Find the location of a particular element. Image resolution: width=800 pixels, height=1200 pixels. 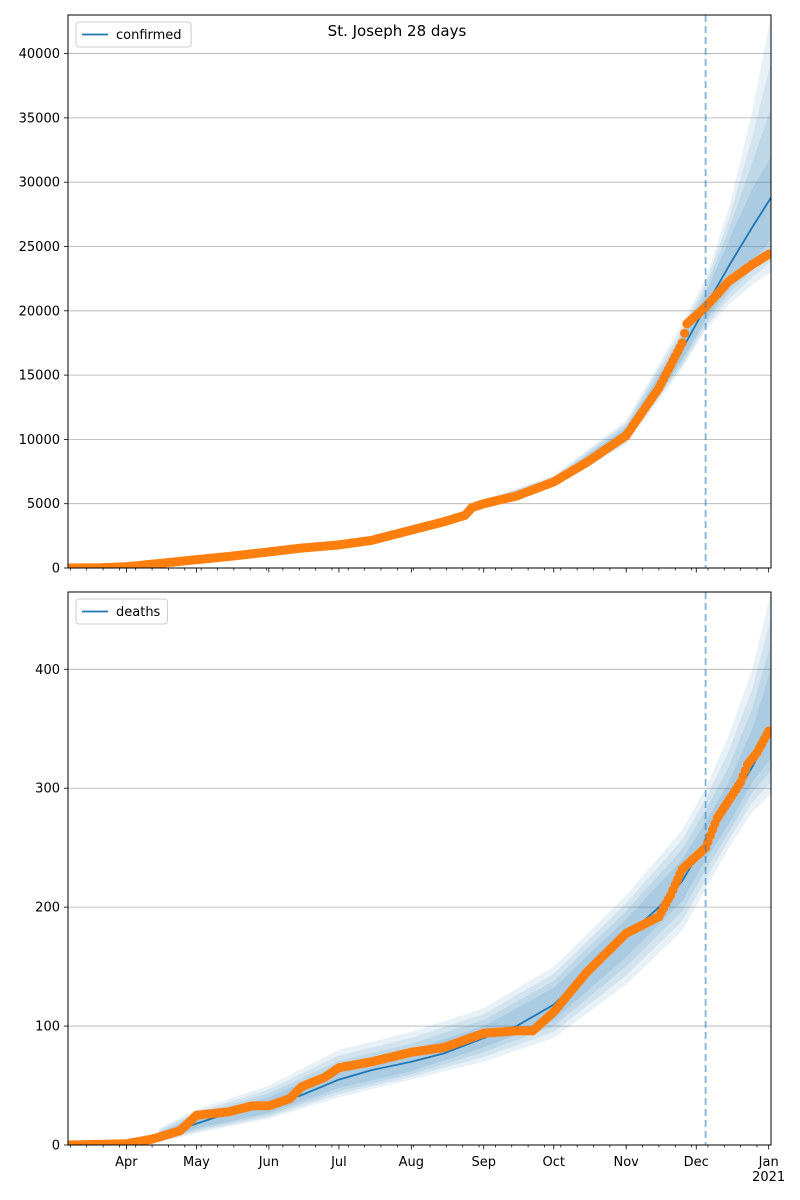

y-tick-label: 100 is located at coordinates (47, 1027).